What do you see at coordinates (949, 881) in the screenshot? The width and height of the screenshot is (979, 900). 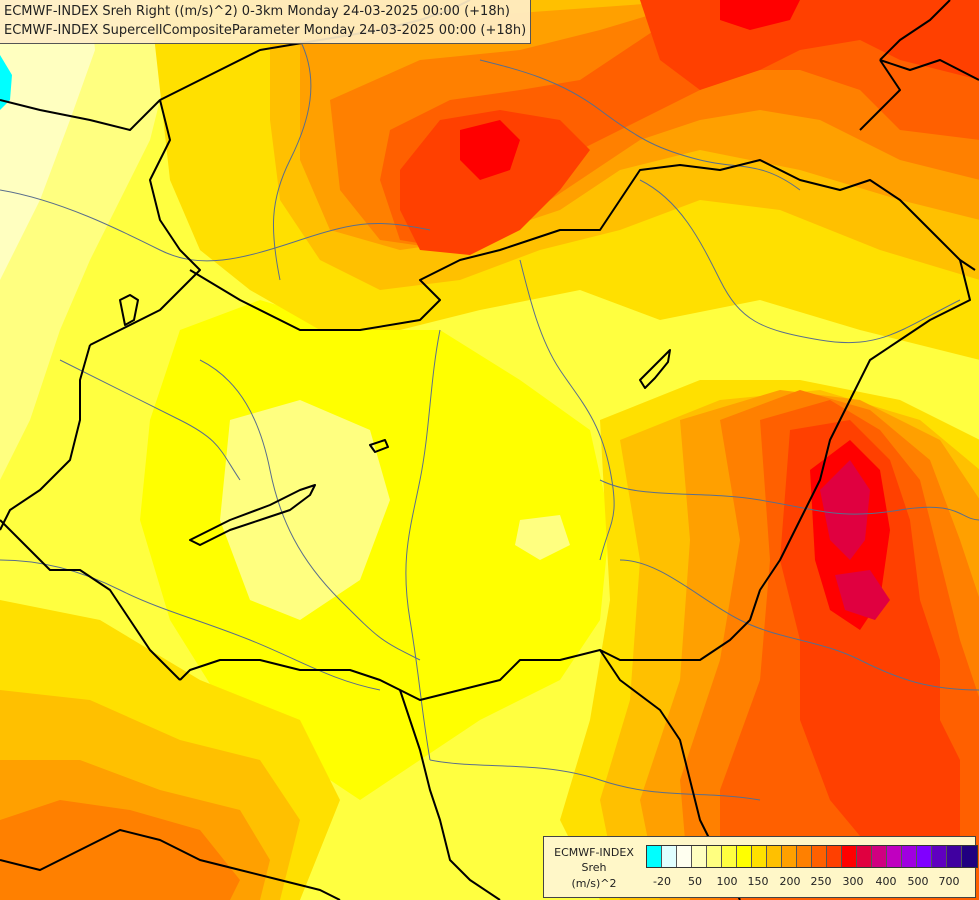 I see `legend-tick-label: 700` at bounding box center [949, 881].